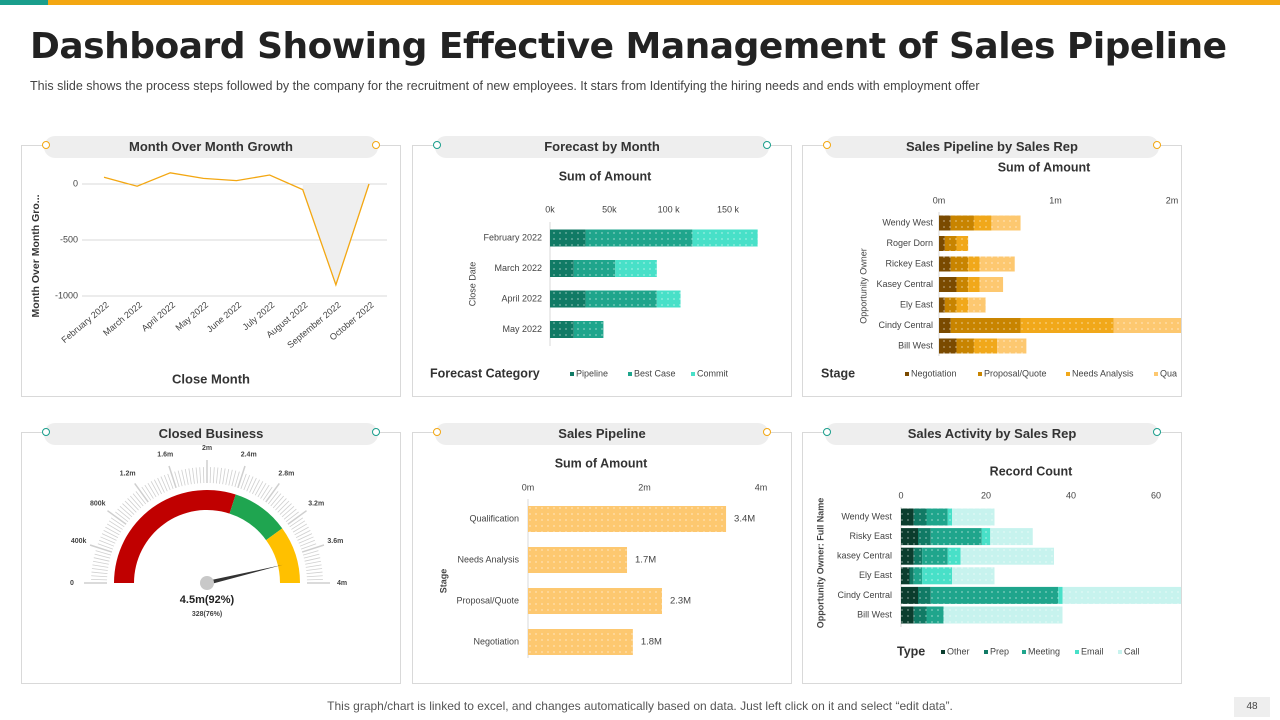 Image resolution: width=1280 pixels, height=720 pixels. Describe the element at coordinates (905, 325) in the screenshot. I see `category-label-5: Cindy Central` at that location.